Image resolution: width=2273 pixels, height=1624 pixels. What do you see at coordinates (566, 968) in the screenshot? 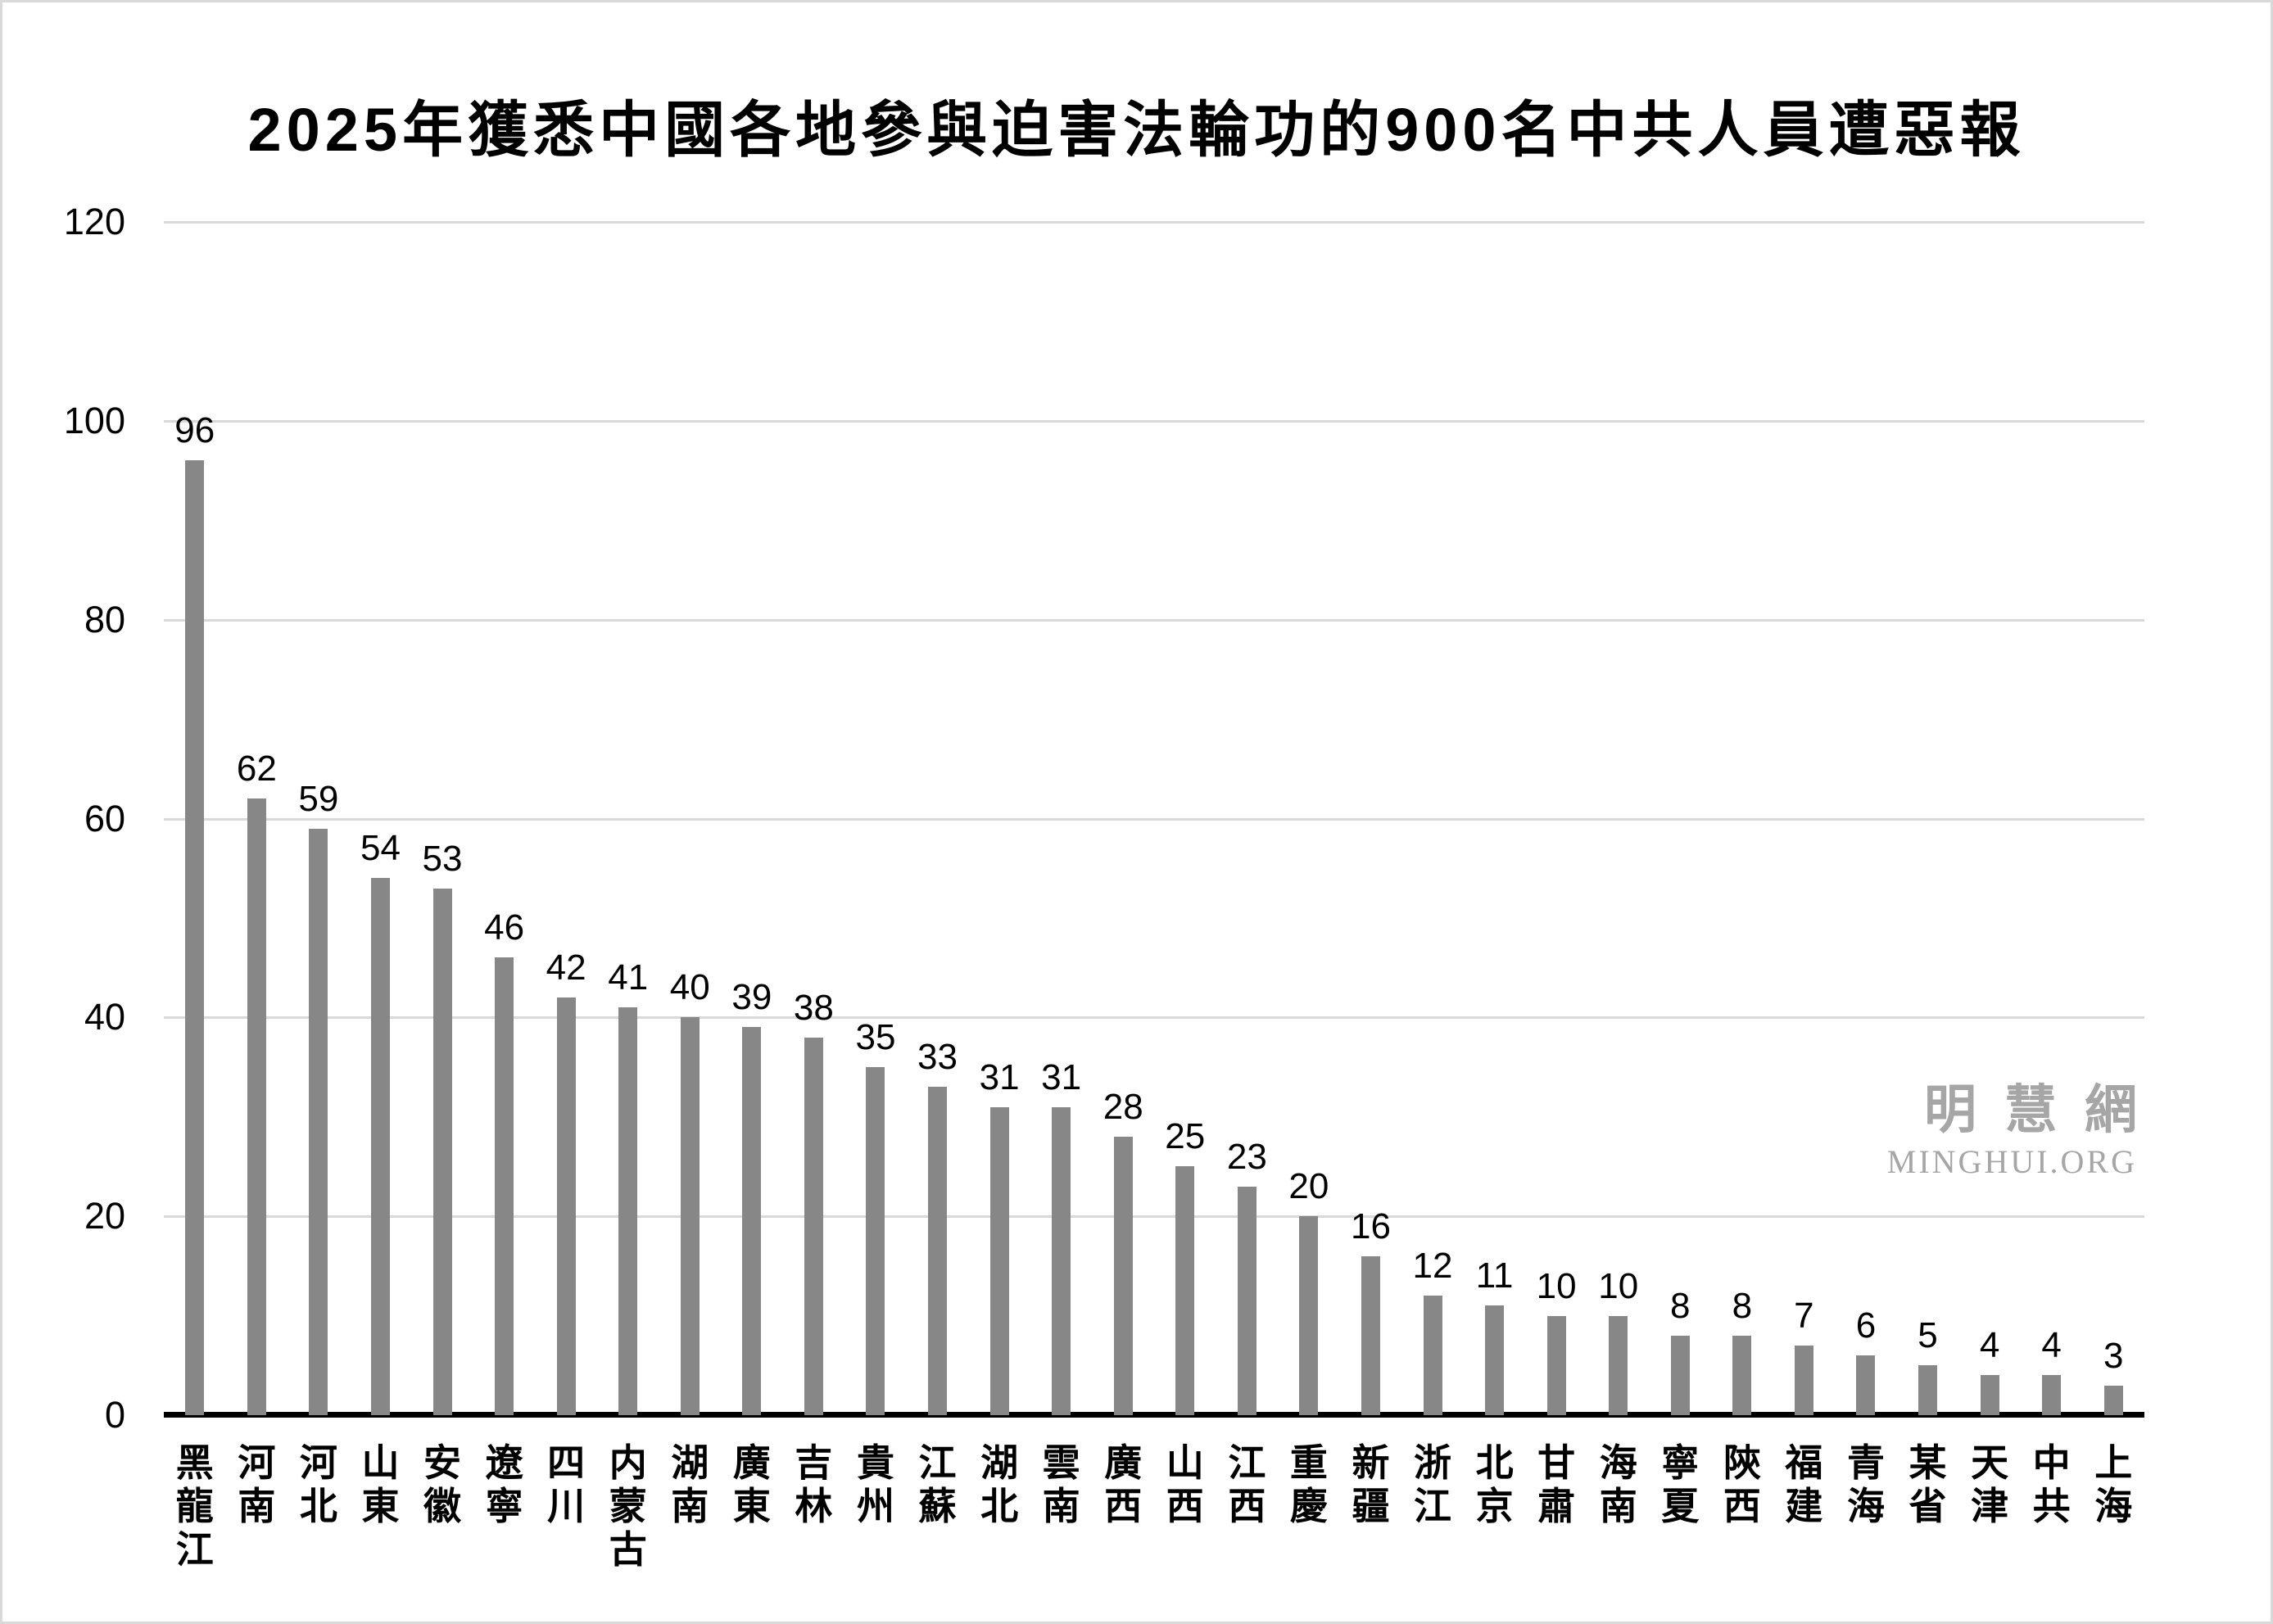
I see `bar-value-label: 42` at bounding box center [566, 968].